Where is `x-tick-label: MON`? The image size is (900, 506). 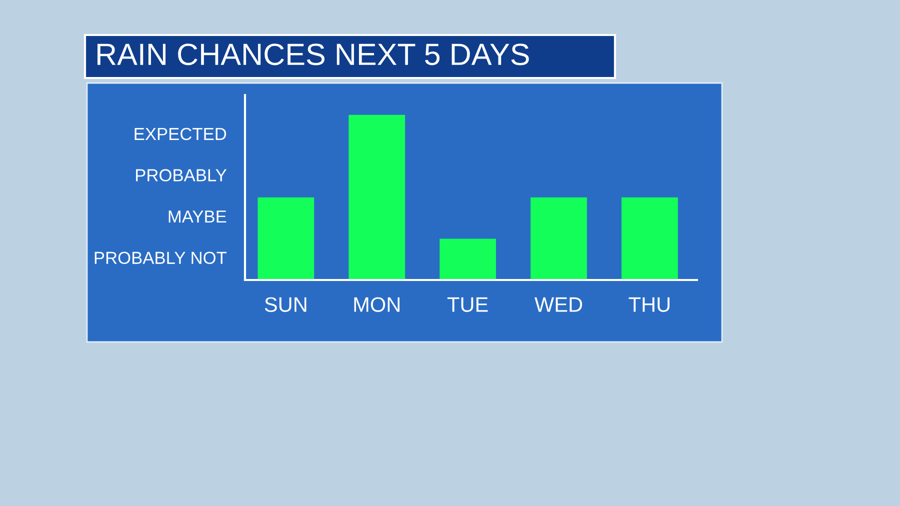 x-tick-label: MON is located at coordinates (377, 304).